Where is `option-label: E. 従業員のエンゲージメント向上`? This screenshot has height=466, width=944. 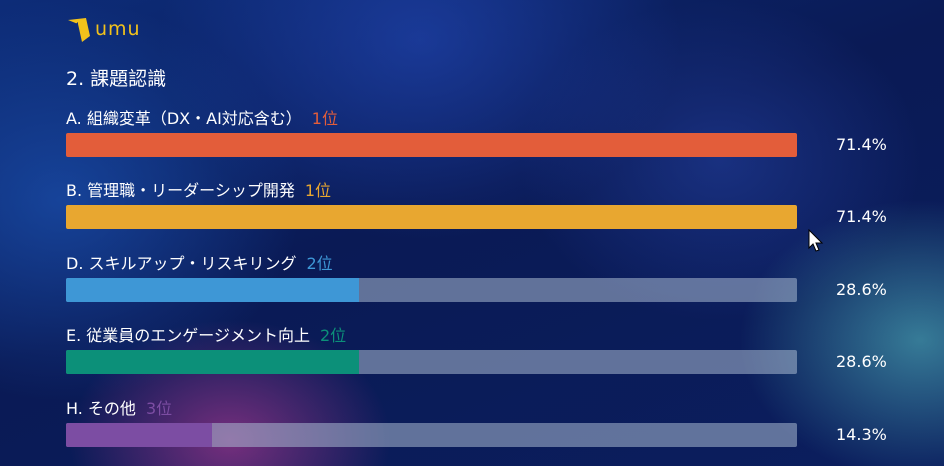
option-label: E. 従業員のエンゲージメント向上 is located at coordinates (188, 335).